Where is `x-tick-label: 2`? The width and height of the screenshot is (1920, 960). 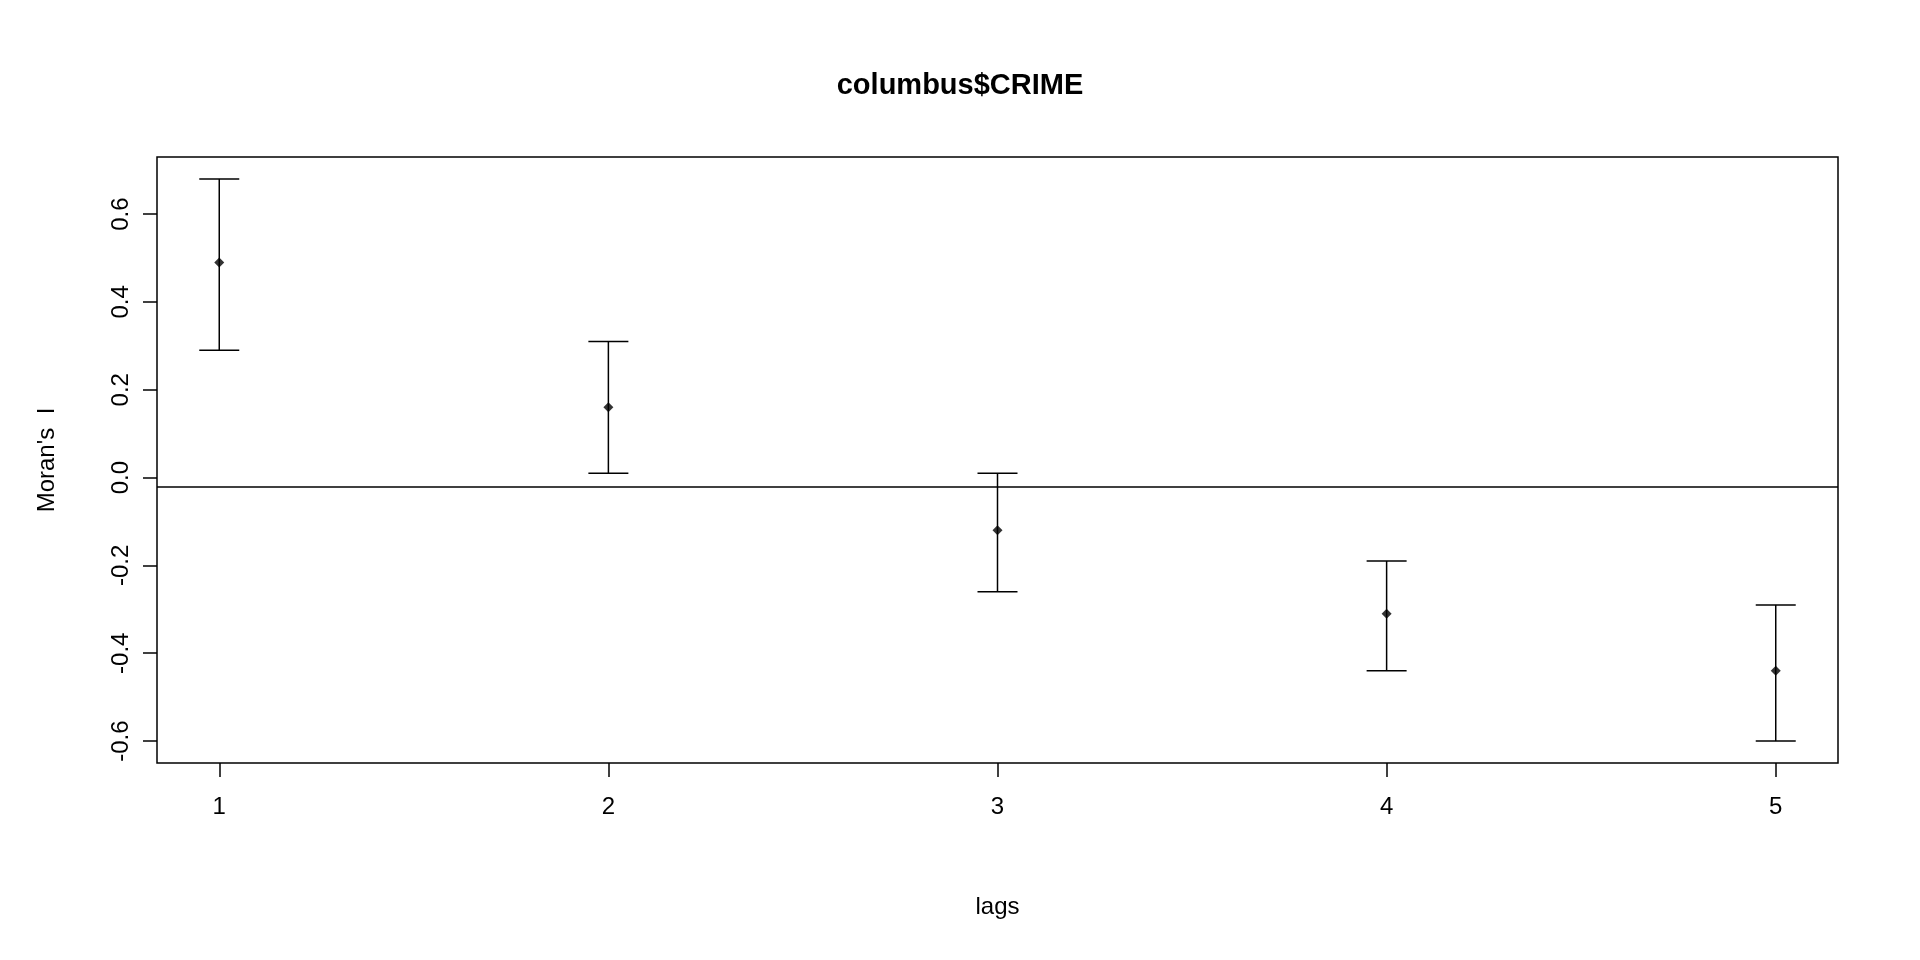
x-tick-label: 2 is located at coordinates (608, 805).